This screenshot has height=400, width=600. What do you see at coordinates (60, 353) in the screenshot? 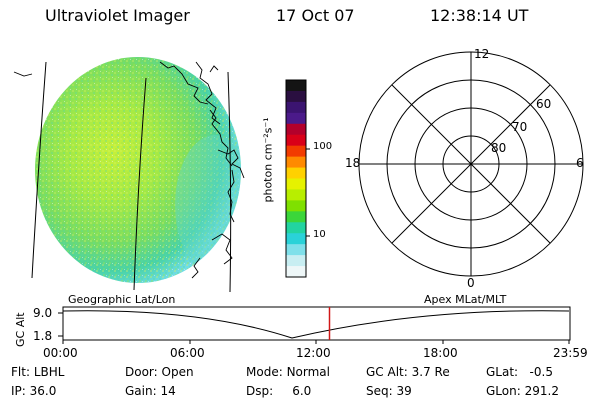
I see `strip-x-tick: 00:00` at bounding box center [60, 353].